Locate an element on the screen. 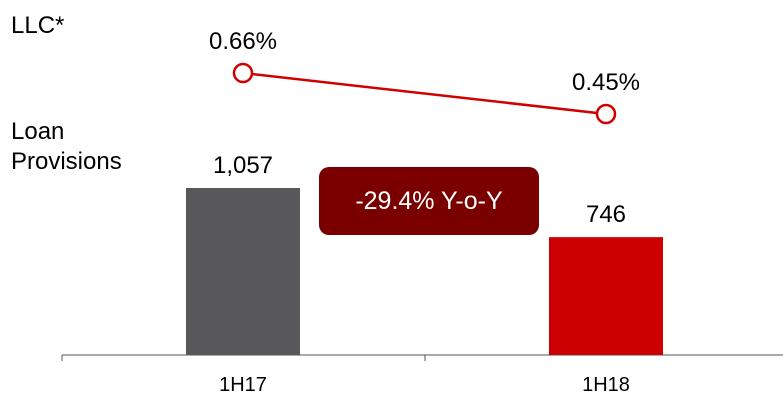 This screenshot has width=783, height=396. provision-value-label: 1,057 is located at coordinates (243, 165).